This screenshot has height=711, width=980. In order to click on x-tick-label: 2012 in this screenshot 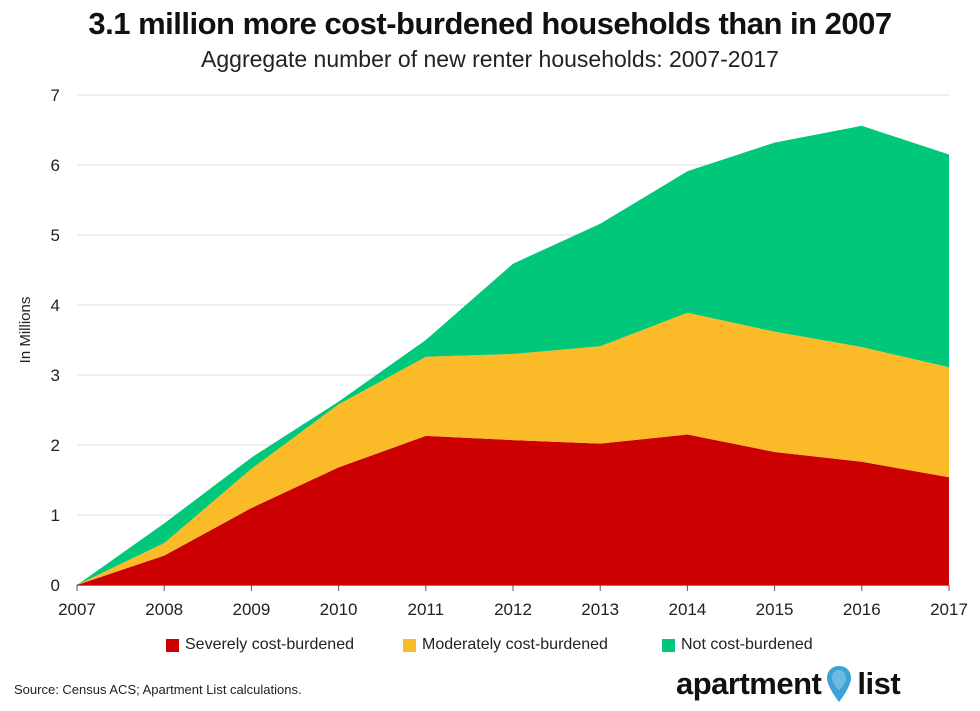, I will do `click(513, 609)`.